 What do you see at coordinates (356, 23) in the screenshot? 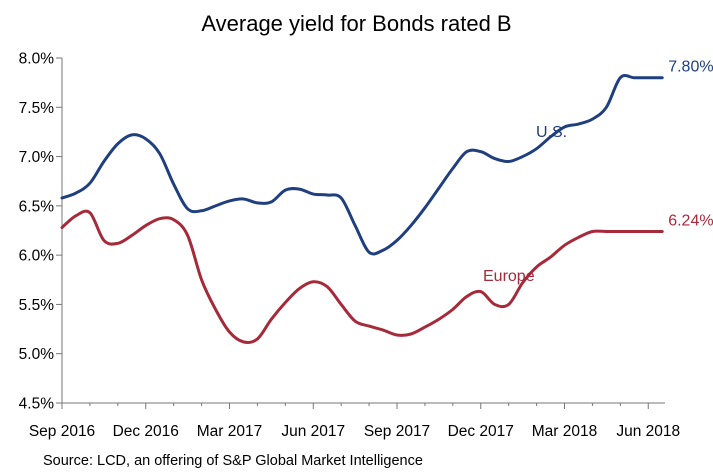
I see `chart-title: Average yield for Bonds rated B` at bounding box center [356, 23].